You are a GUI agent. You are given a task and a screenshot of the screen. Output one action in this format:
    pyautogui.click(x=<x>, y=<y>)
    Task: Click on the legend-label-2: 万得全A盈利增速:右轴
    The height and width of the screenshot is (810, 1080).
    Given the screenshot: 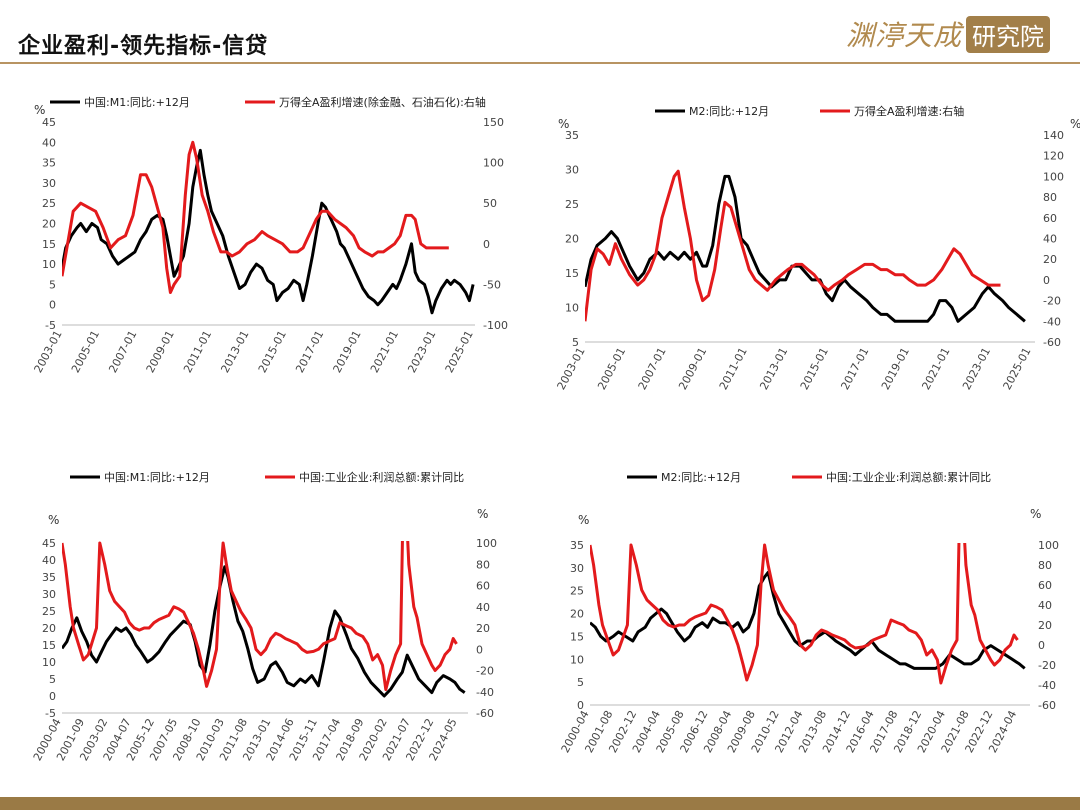 What is the action you would take?
    pyautogui.click(x=909, y=111)
    